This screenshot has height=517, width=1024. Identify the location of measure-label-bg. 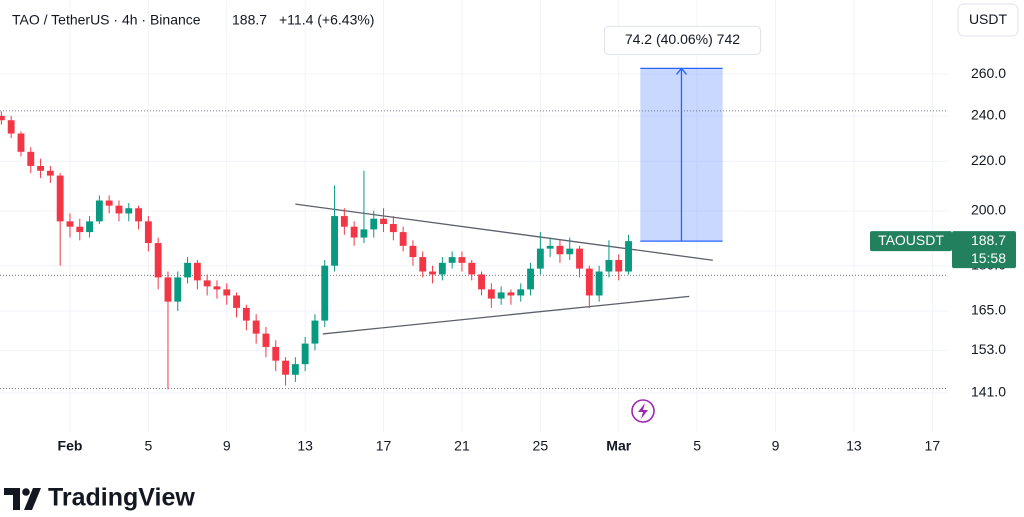
(682, 40).